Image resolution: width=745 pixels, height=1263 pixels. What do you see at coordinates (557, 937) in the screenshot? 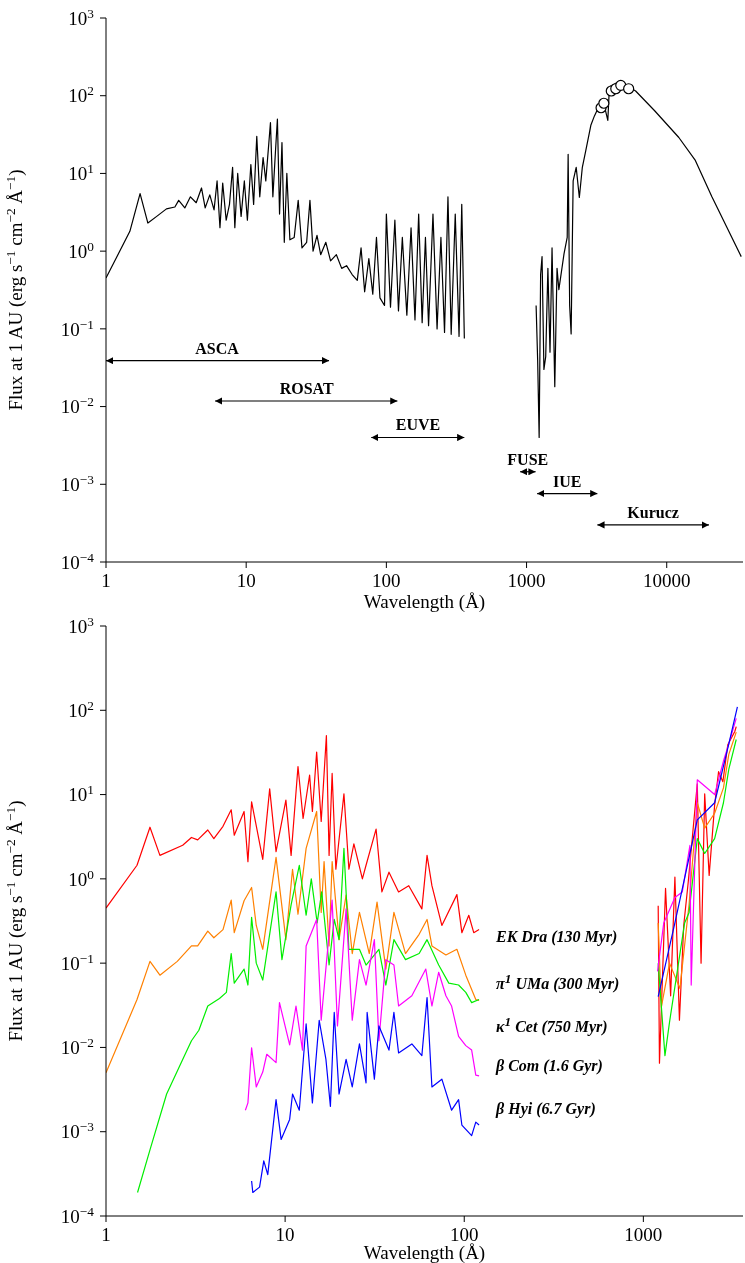
I see `series-label: EK Dra (130 Myr)` at bounding box center [557, 937].